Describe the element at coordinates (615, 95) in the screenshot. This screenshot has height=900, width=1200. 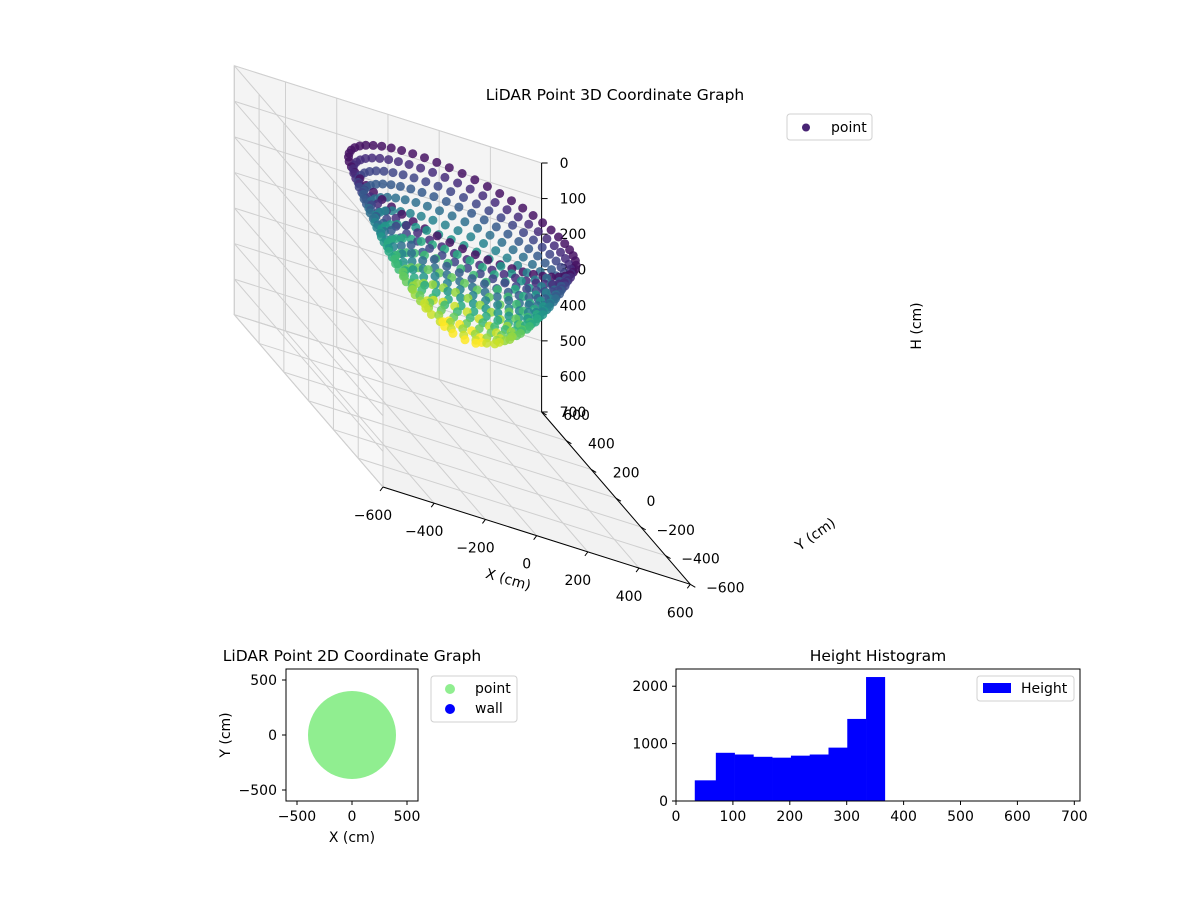
I see `chart-3d-title: LiDAR Point 3D Coordinate Graph` at that location.